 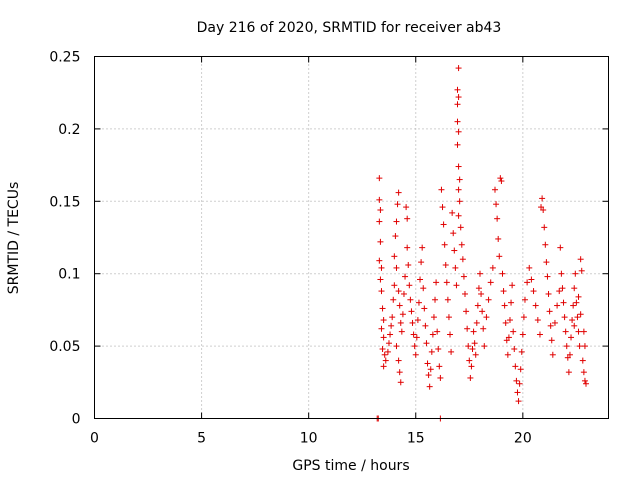 What do you see at coordinates (69, 275) in the screenshot?
I see `y-tick-label: 0.1` at bounding box center [69, 275].